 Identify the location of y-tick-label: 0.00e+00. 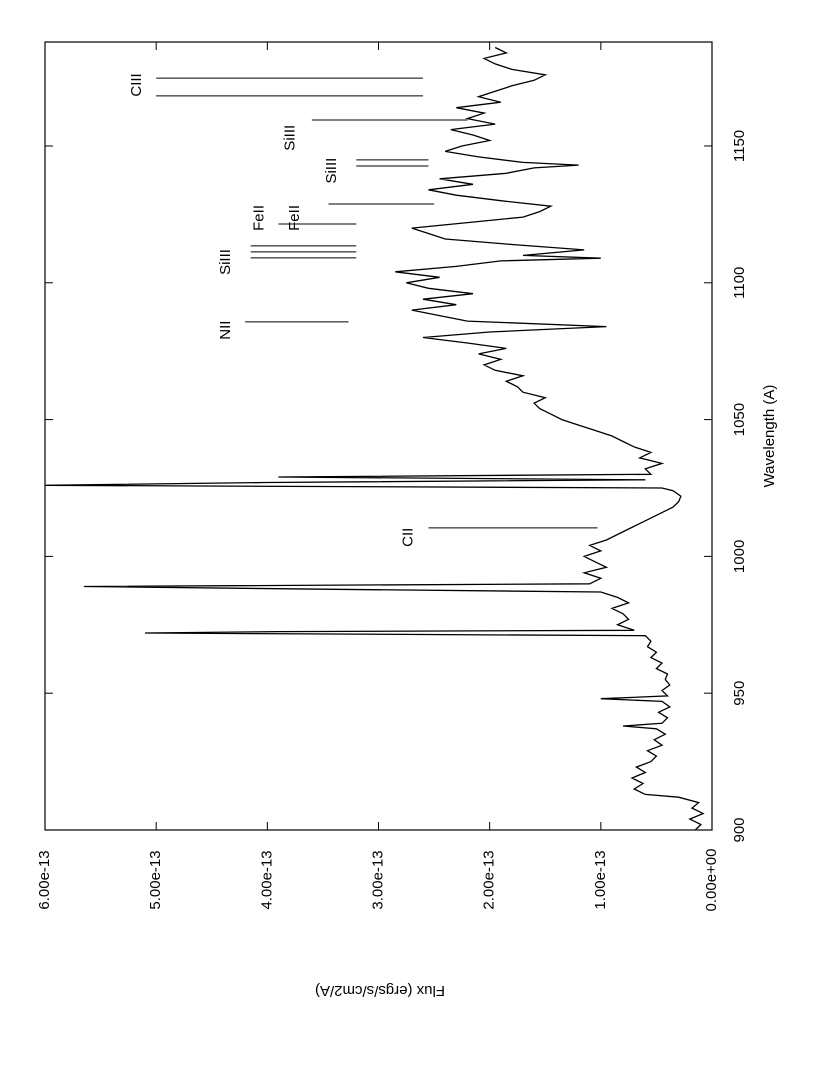
(711, 880).